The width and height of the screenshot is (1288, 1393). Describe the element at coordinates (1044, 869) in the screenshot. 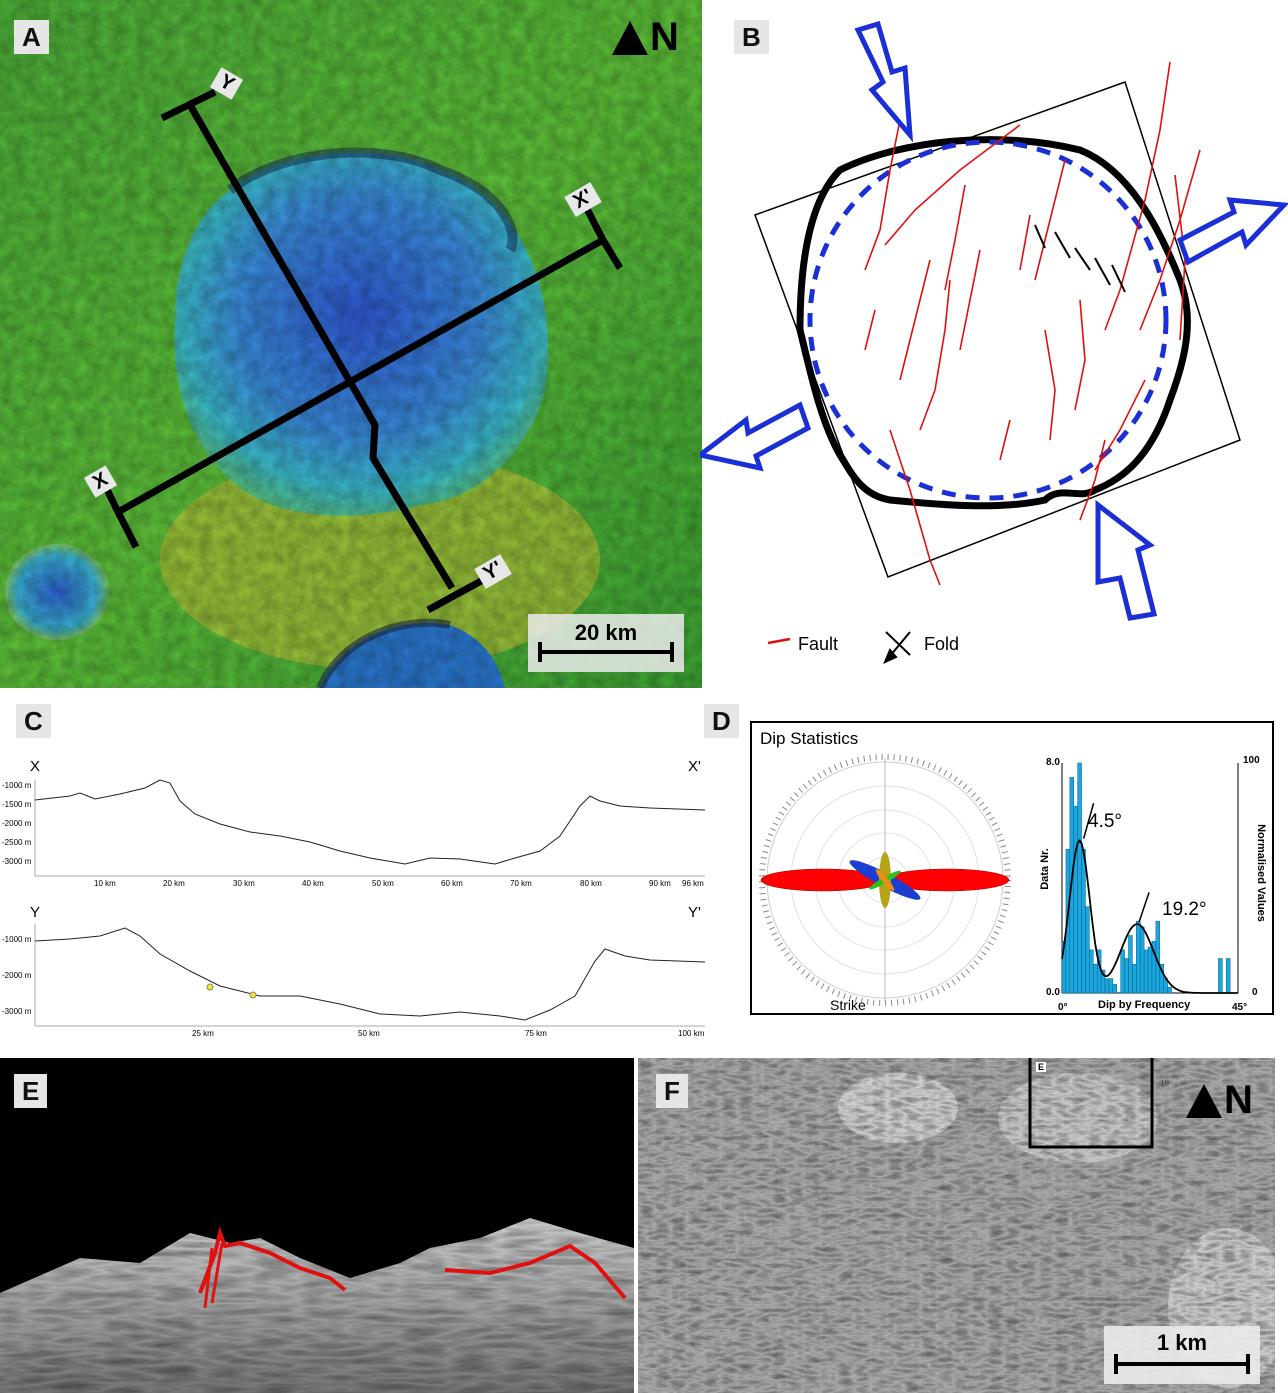

I see `hist-ylabel: Data Nr.` at that location.